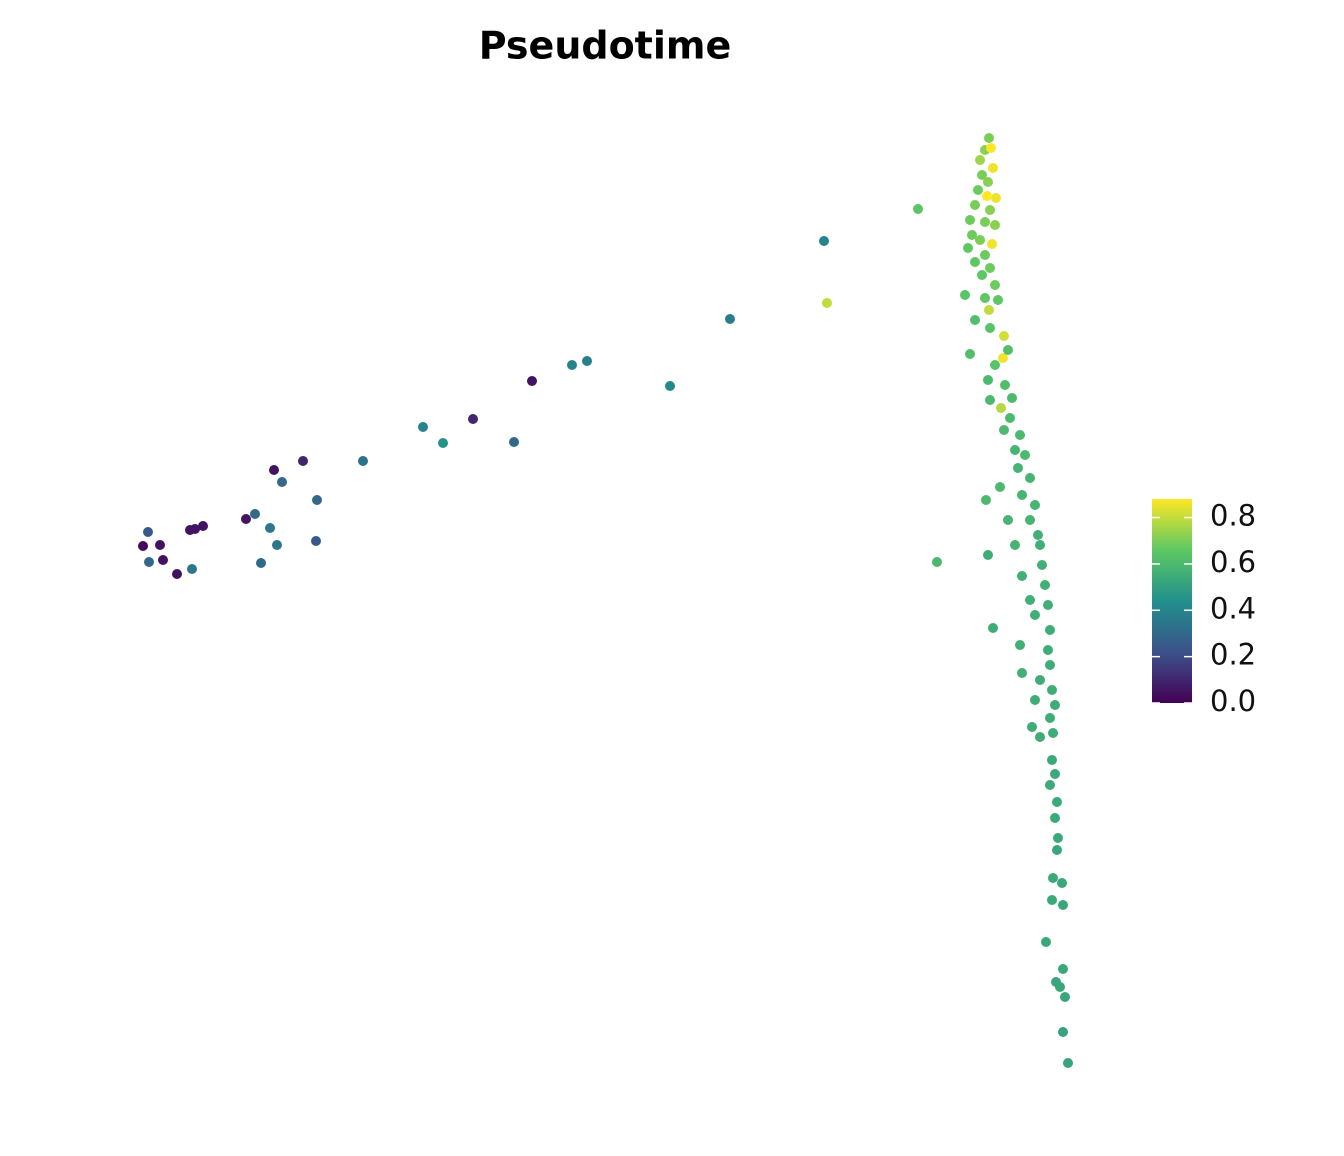  I want to click on colorbar-tick-label: 0.2, so click(1233, 655).